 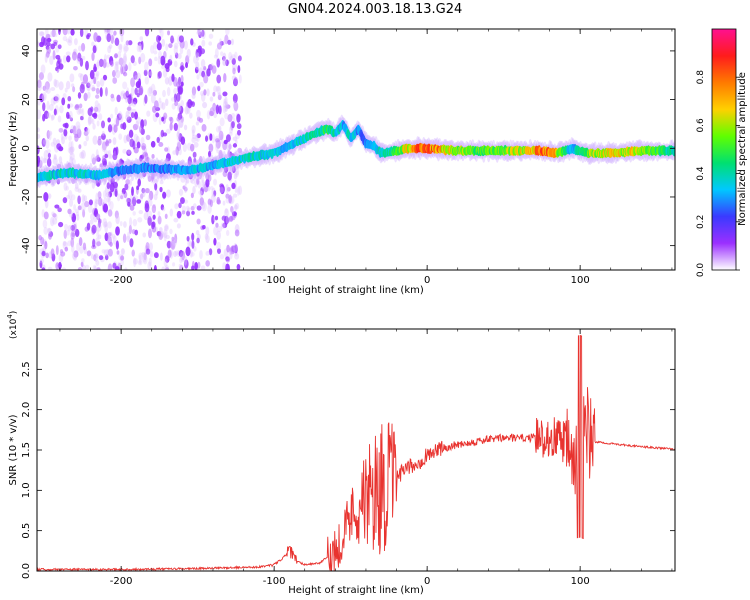 What do you see at coordinates (427, 581) in the screenshot?
I see `x-tick-label: 0` at bounding box center [427, 581].